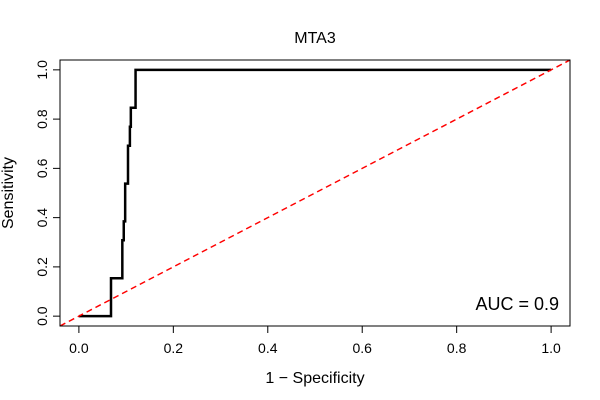 The image size is (600, 400). I want to click on x-tick-label: 0.2, so click(174, 348).